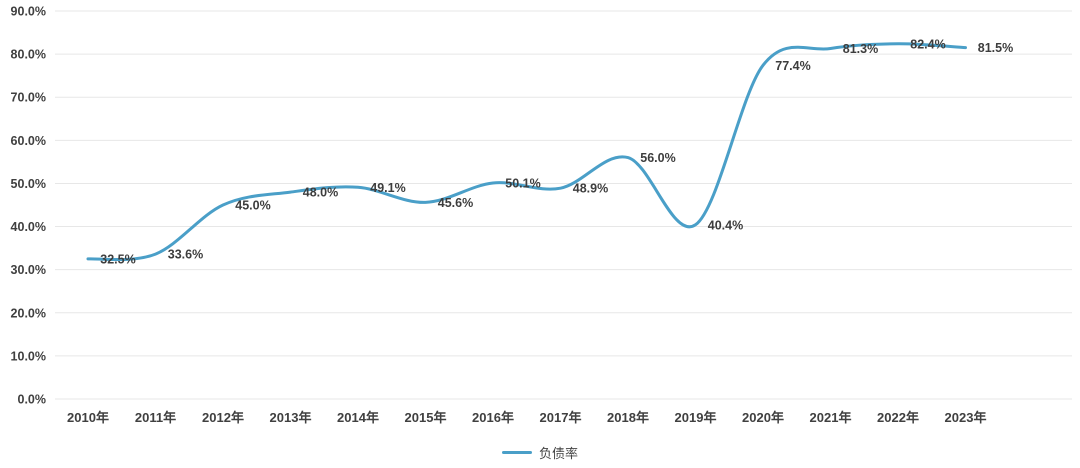  What do you see at coordinates (966, 417) in the screenshot?
I see `x-tick-label: 2023年` at bounding box center [966, 417].